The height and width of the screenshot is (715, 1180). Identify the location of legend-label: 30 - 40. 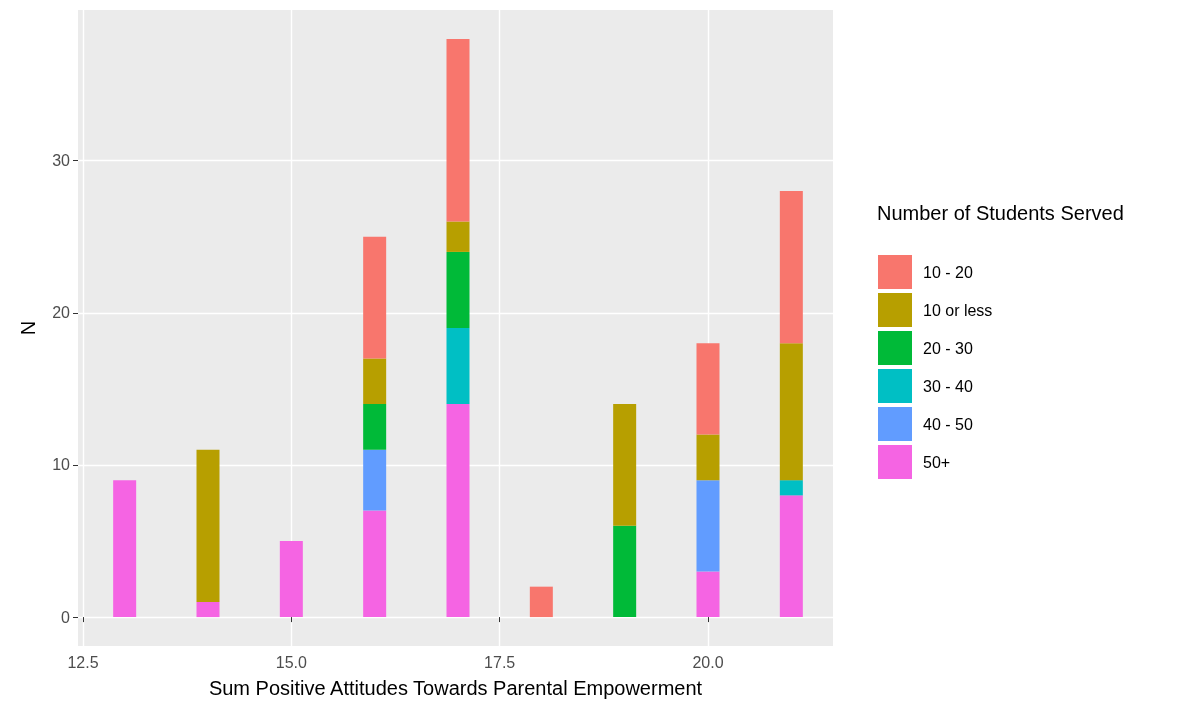
(948, 386).